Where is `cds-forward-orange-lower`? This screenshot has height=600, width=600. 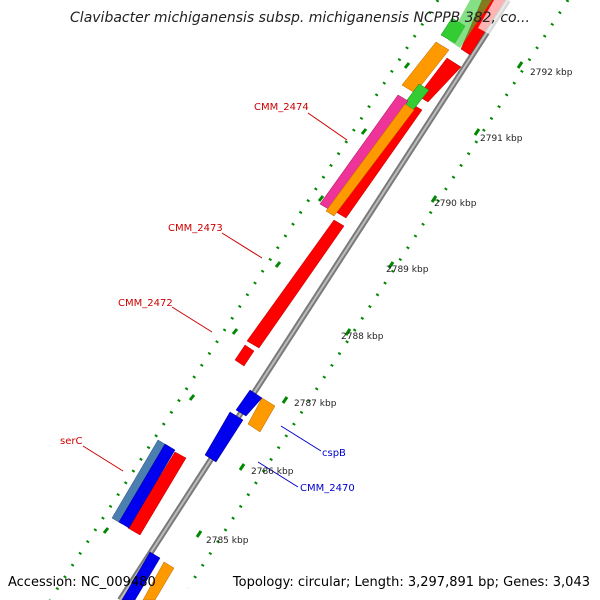 cds-forward-orange-lower is located at coordinates (261, 415).